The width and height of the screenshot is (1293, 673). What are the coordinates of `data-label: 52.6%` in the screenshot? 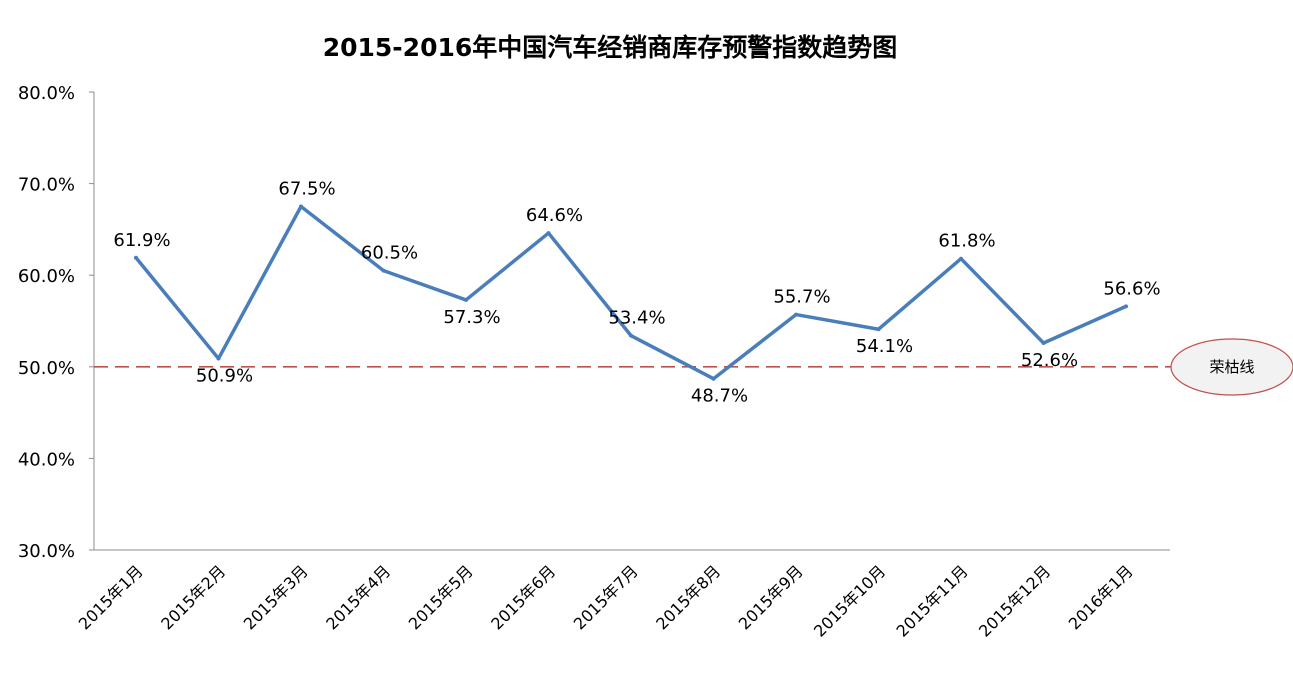 It's located at (1049, 360).